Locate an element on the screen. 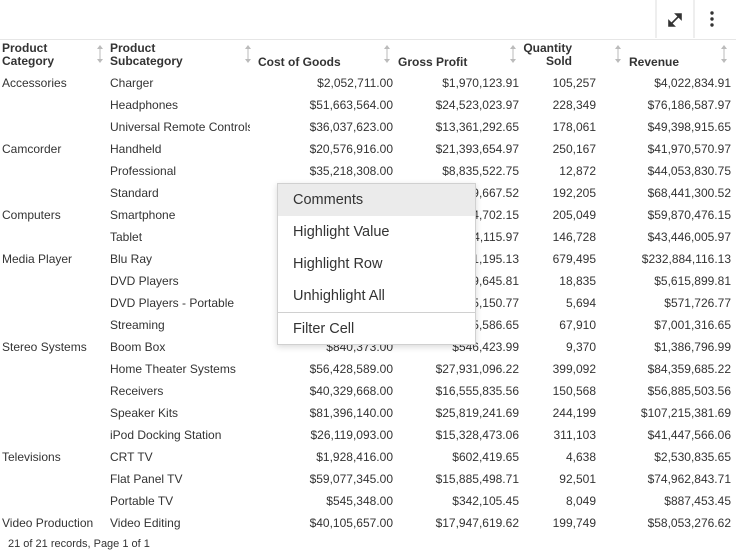  table-cell: $59,870,476.15 is located at coordinates (689, 215).